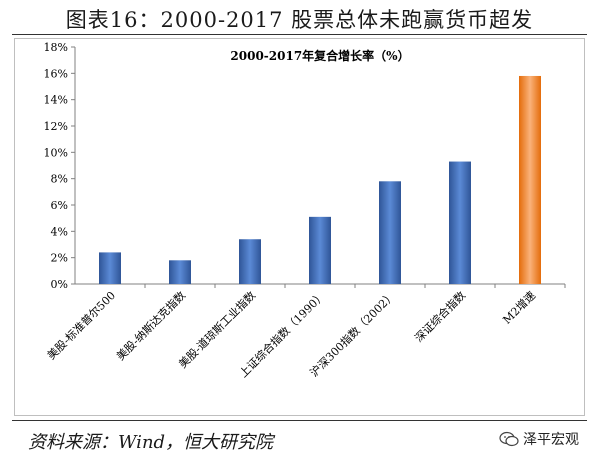  Describe the element at coordinates (150, 325) in the screenshot. I see `x-tick-label: 美股-纳斯达克指数` at that location.